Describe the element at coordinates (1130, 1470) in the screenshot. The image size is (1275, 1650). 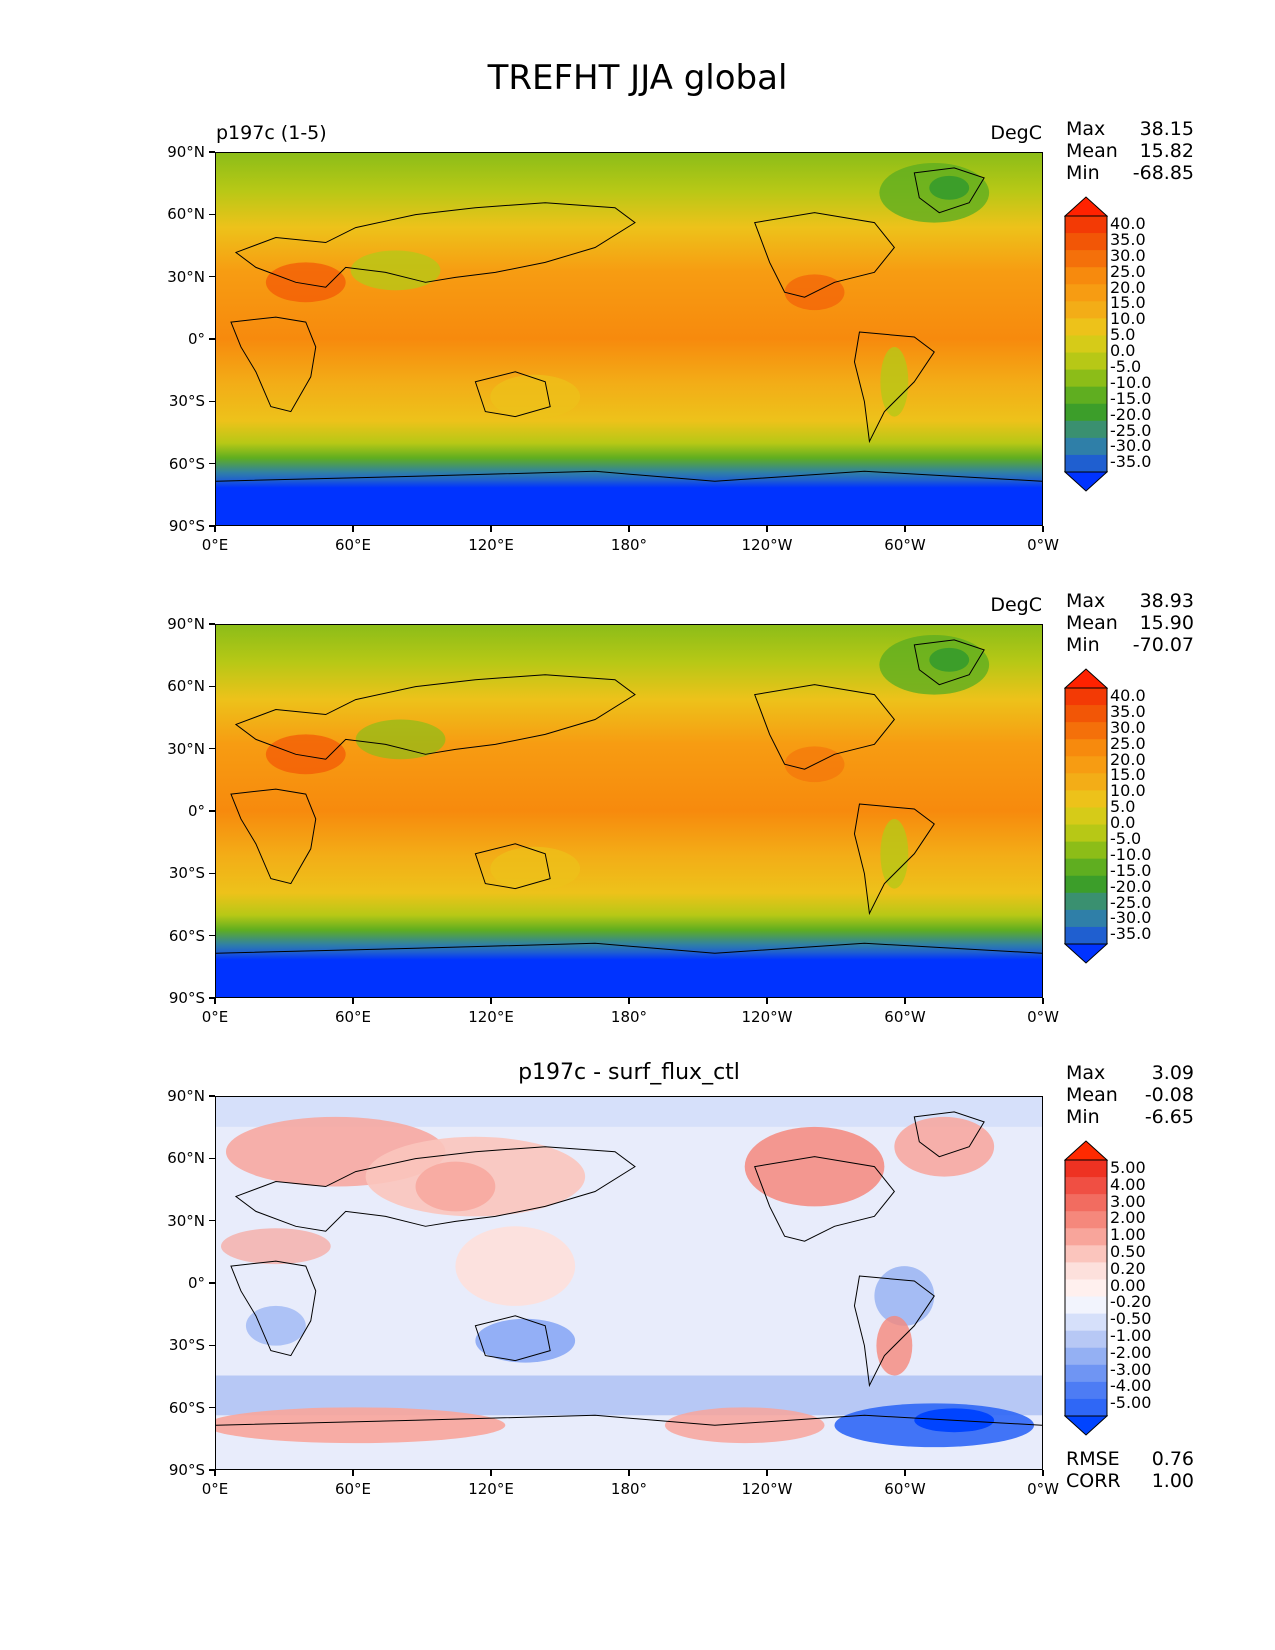
I see `panel-3-extra-stats: RMSE 0.76 CORR 1.00` at that location.